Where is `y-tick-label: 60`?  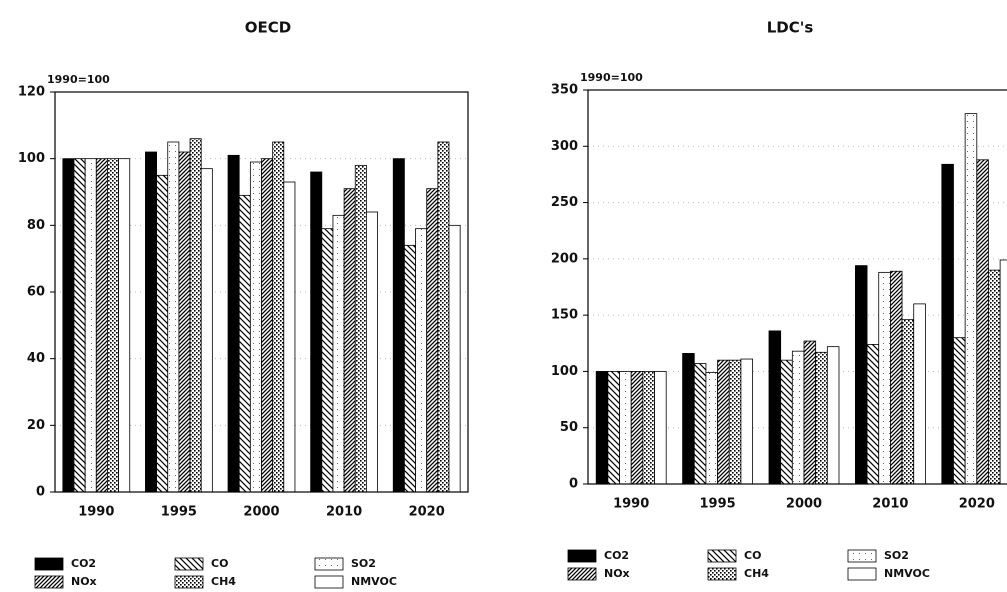 y-tick-label: 60 is located at coordinates (36, 292).